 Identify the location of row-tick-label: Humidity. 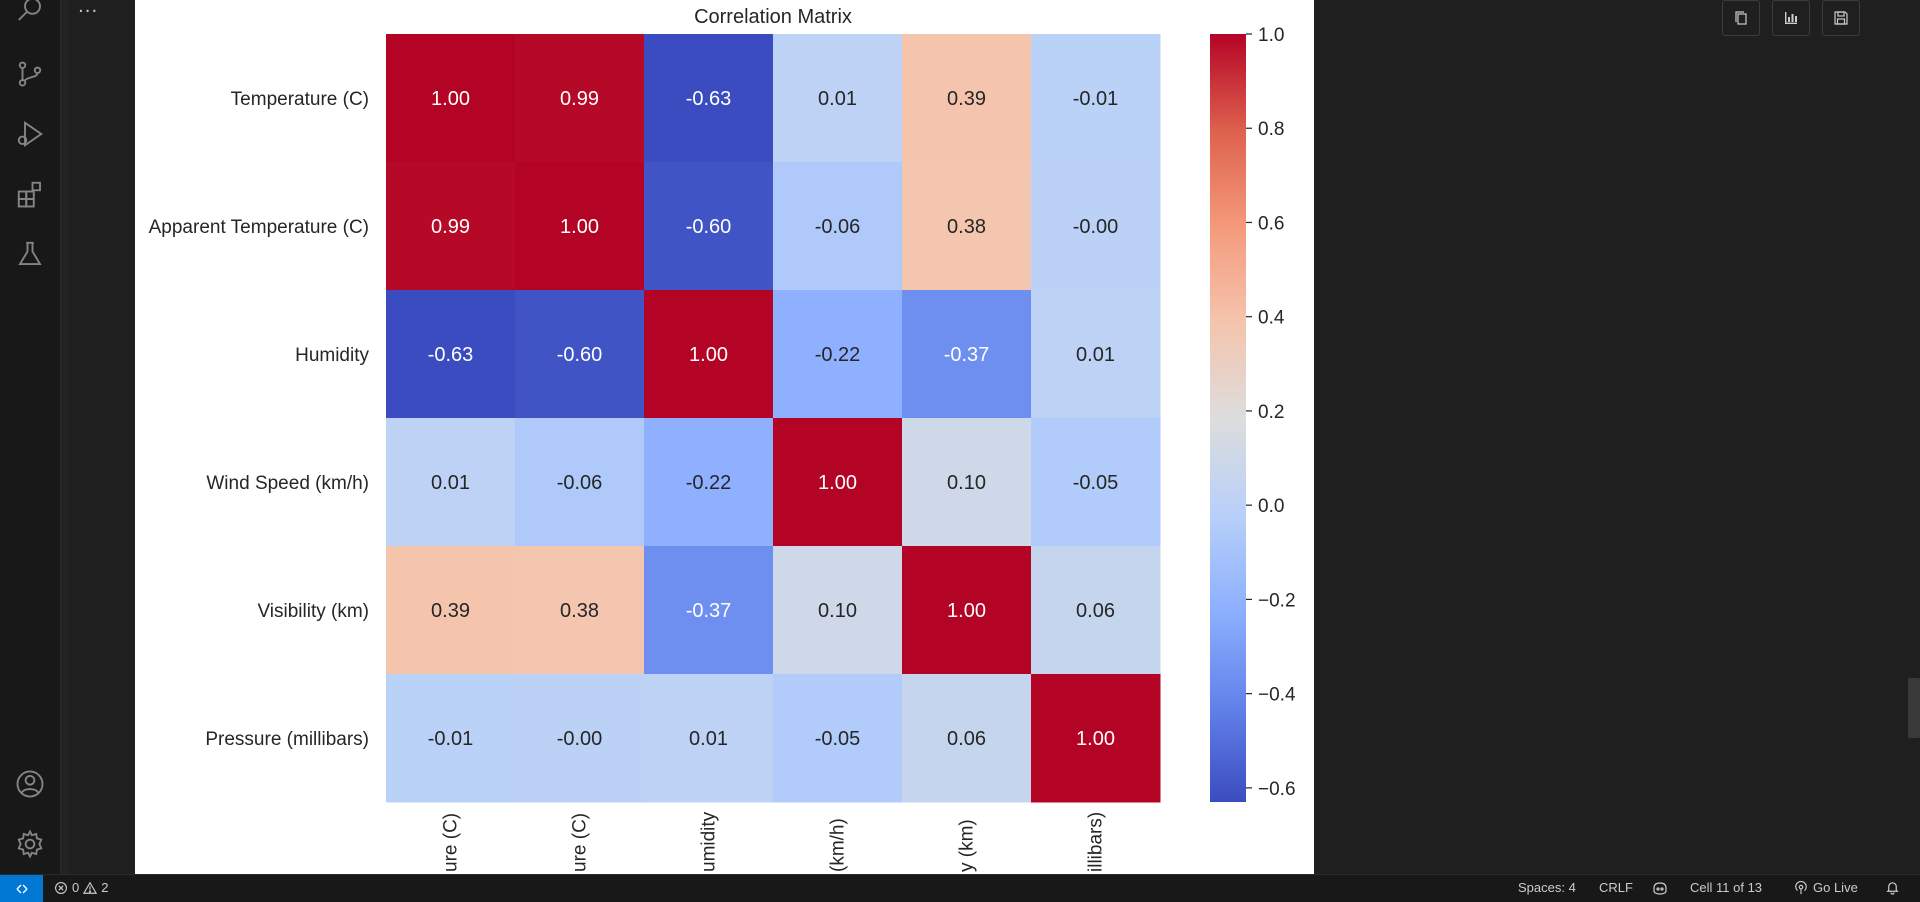
(332, 355).